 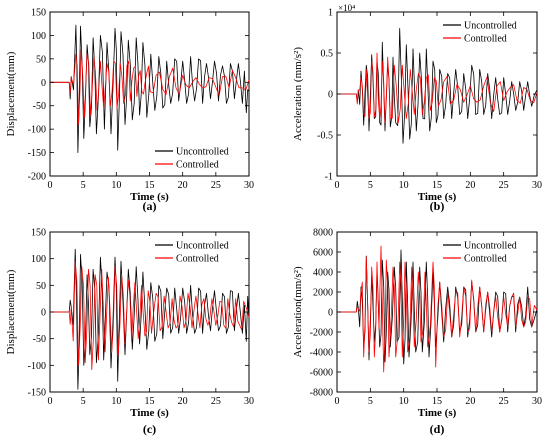 What do you see at coordinates (323, 233) in the screenshot?
I see `y-tick-label: 8000` at bounding box center [323, 233].